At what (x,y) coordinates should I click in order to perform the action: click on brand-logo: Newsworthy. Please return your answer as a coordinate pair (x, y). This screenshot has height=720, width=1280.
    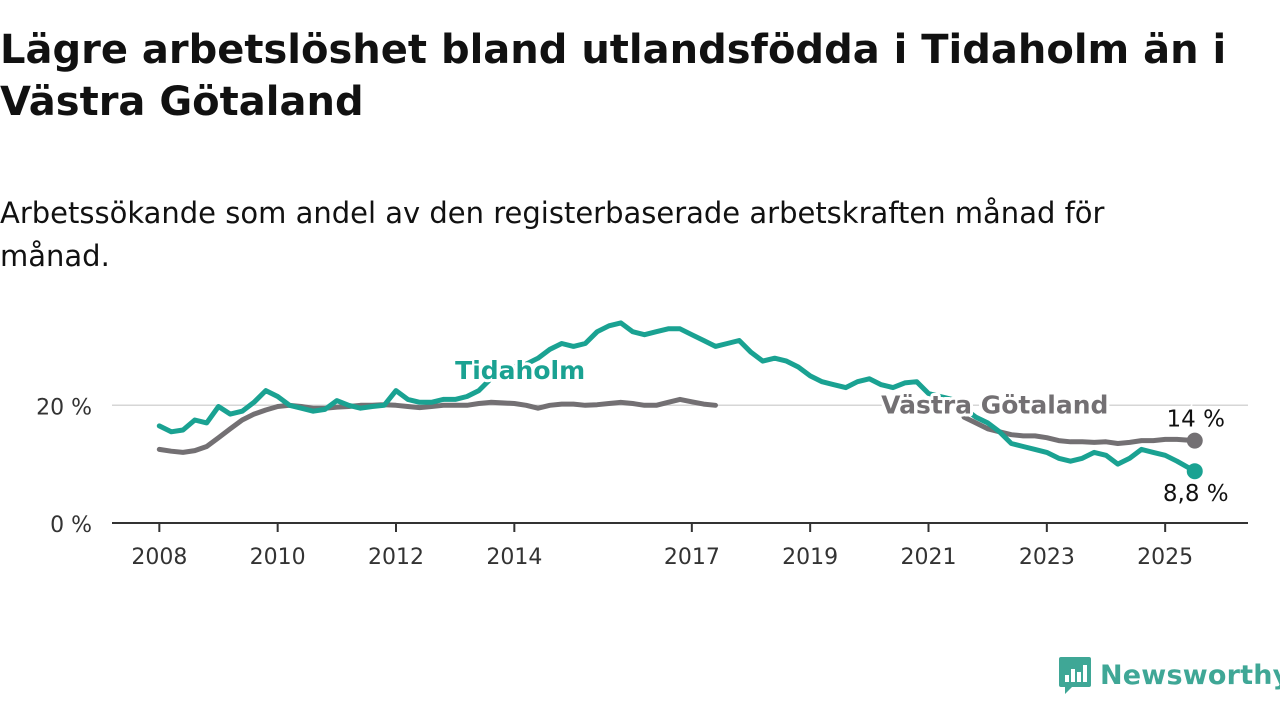
    Looking at the image, I should click on (1169, 675).